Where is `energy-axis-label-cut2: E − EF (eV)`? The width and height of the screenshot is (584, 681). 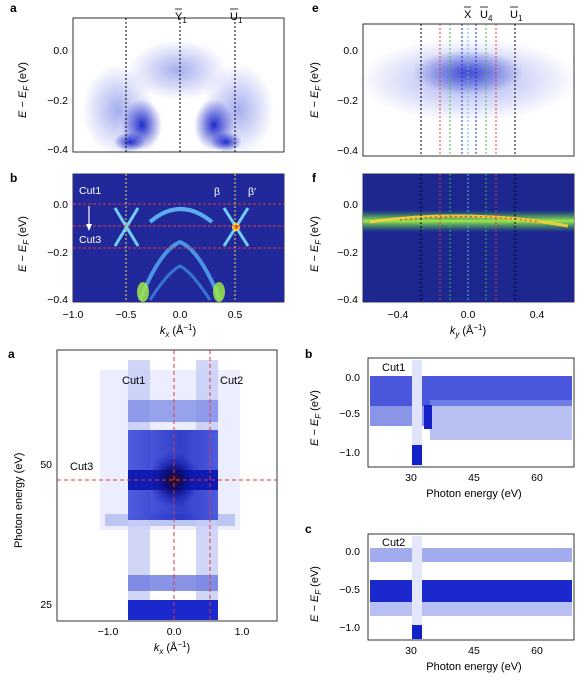 energy-axis-label-cut2: E − EF (eV) is located at coordinates (316, 594).